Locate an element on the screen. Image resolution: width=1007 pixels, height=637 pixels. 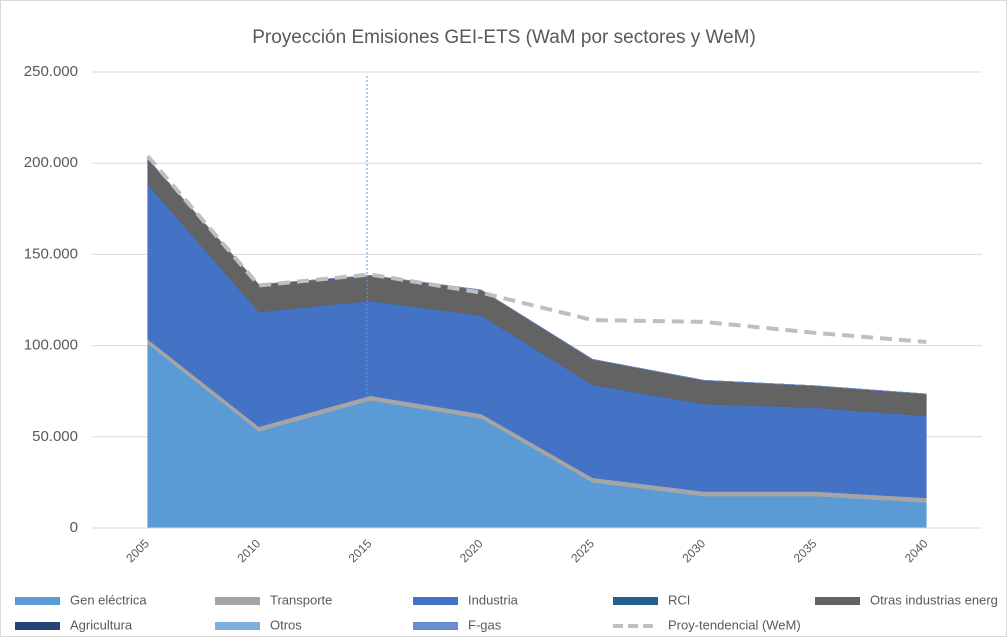
y-tick-label: 0 is located at coordinates (74, 527).